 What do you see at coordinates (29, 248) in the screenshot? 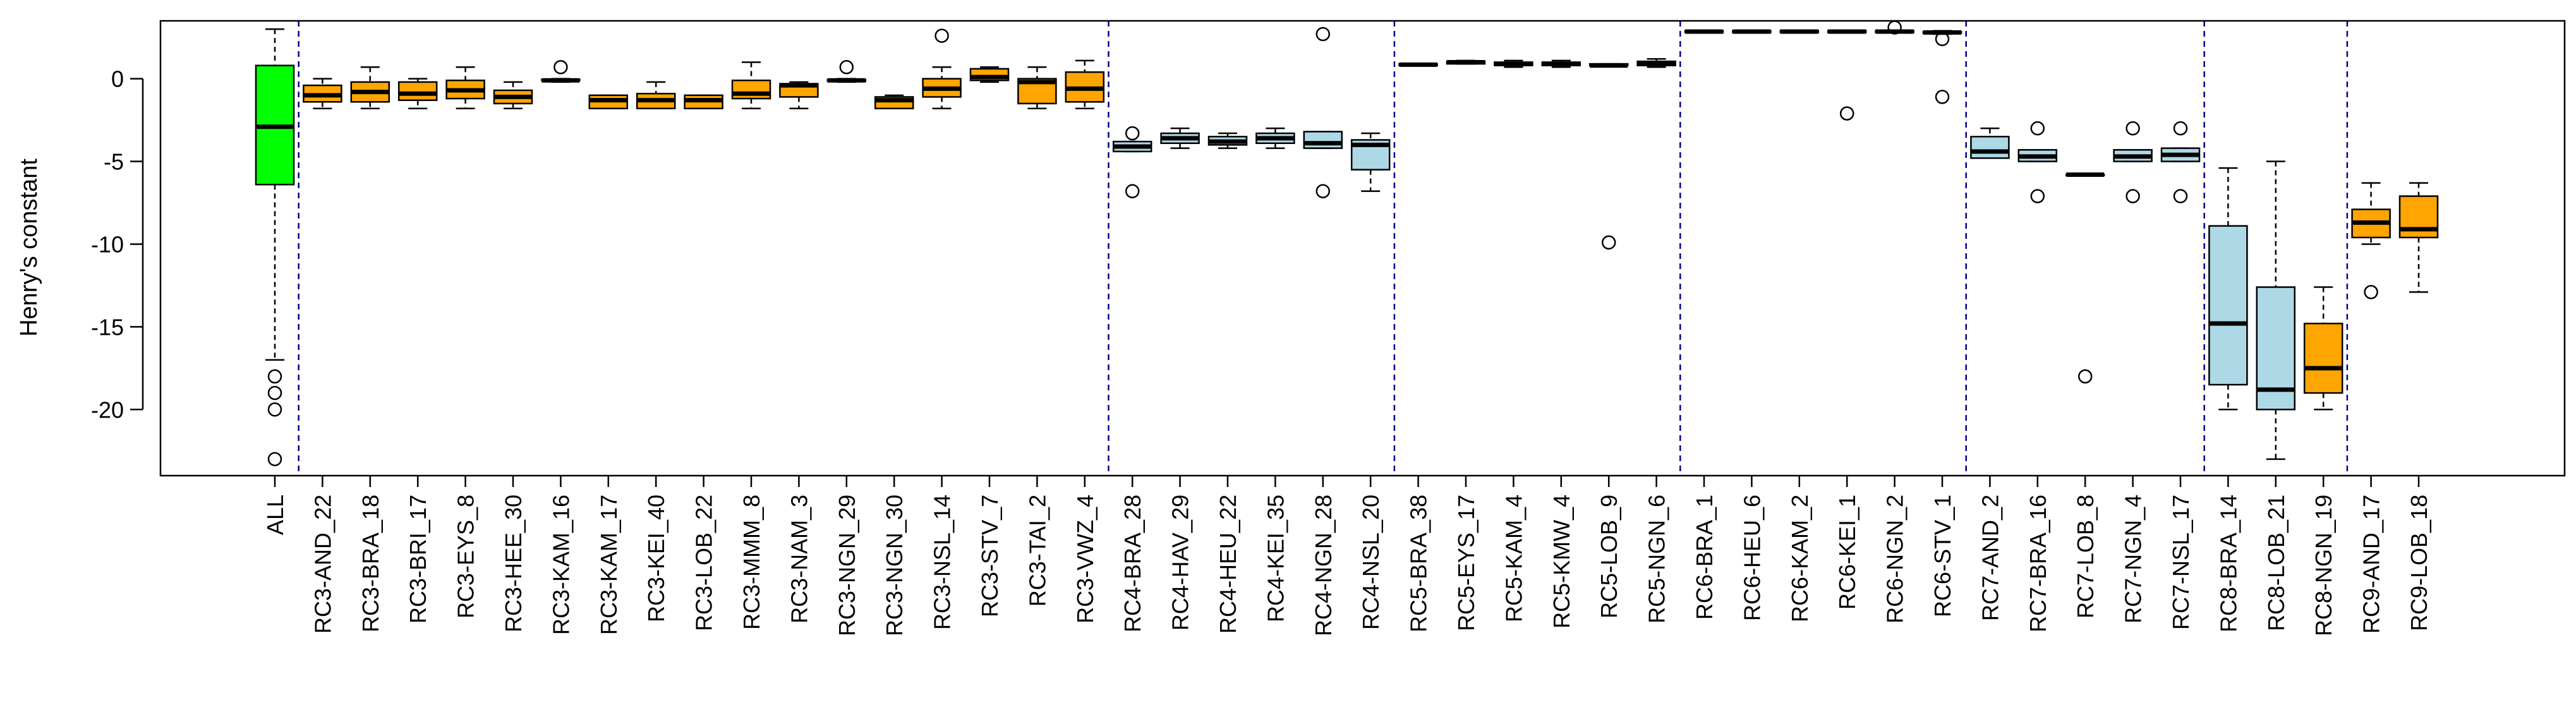
I see `y-axis-title: Henry's constant` at bounding box center [29, 248].